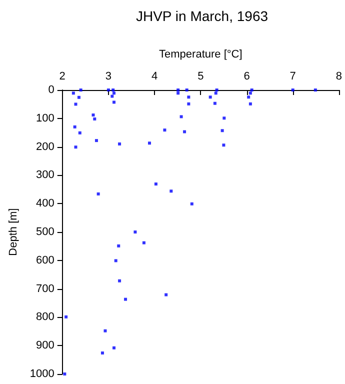 The image size is (345, 384). What do you see at coordinates (45, 346) in the screenshot?
I see `y-tick-label: 900` at bounding box center [45, 346].